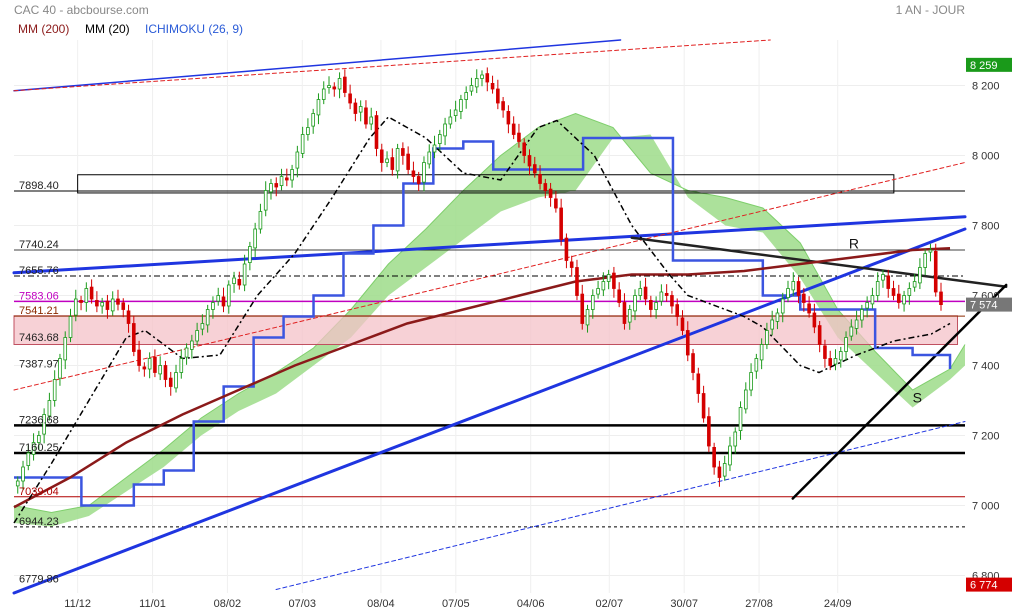 This screenshot has width=1014, height=613. Describe the element at coordinates (456, 604) in the screenshot. I see `x-tick-label-5: 07/05` at that location.